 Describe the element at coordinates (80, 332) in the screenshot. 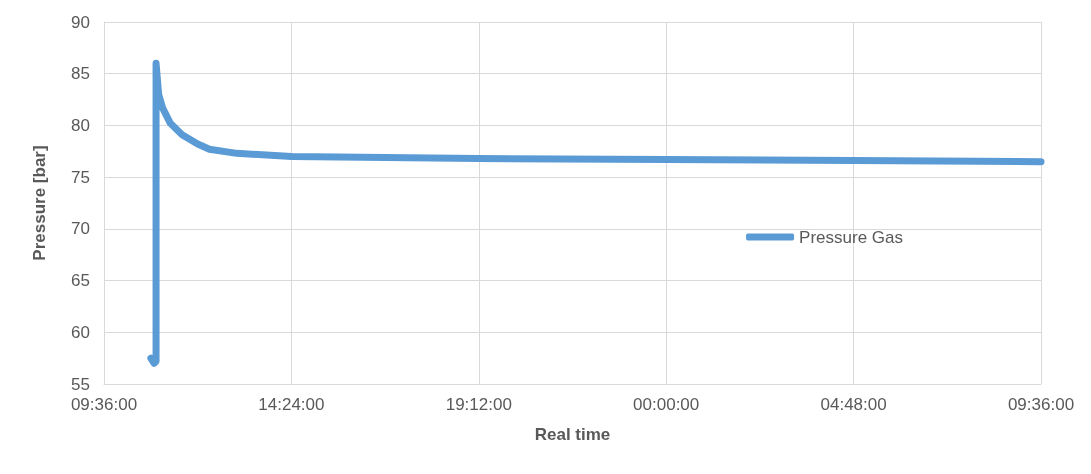

I see `y-tick-label: 60` at that location.